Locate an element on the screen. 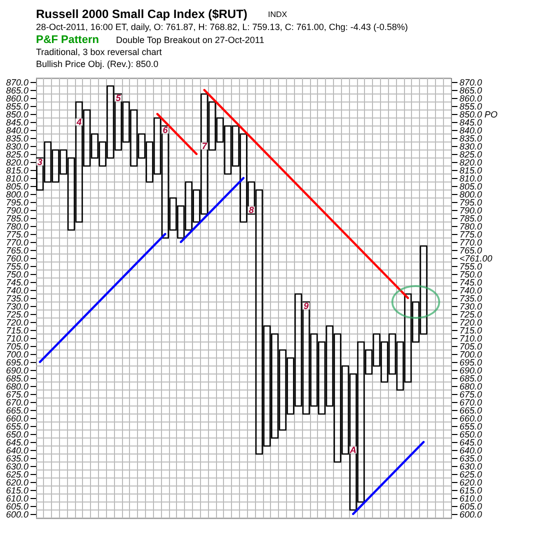 Image resolution: width=541 pixels, height=540 pixels. y2-tick-label: 615.0 is located at coordinates (471, 491).